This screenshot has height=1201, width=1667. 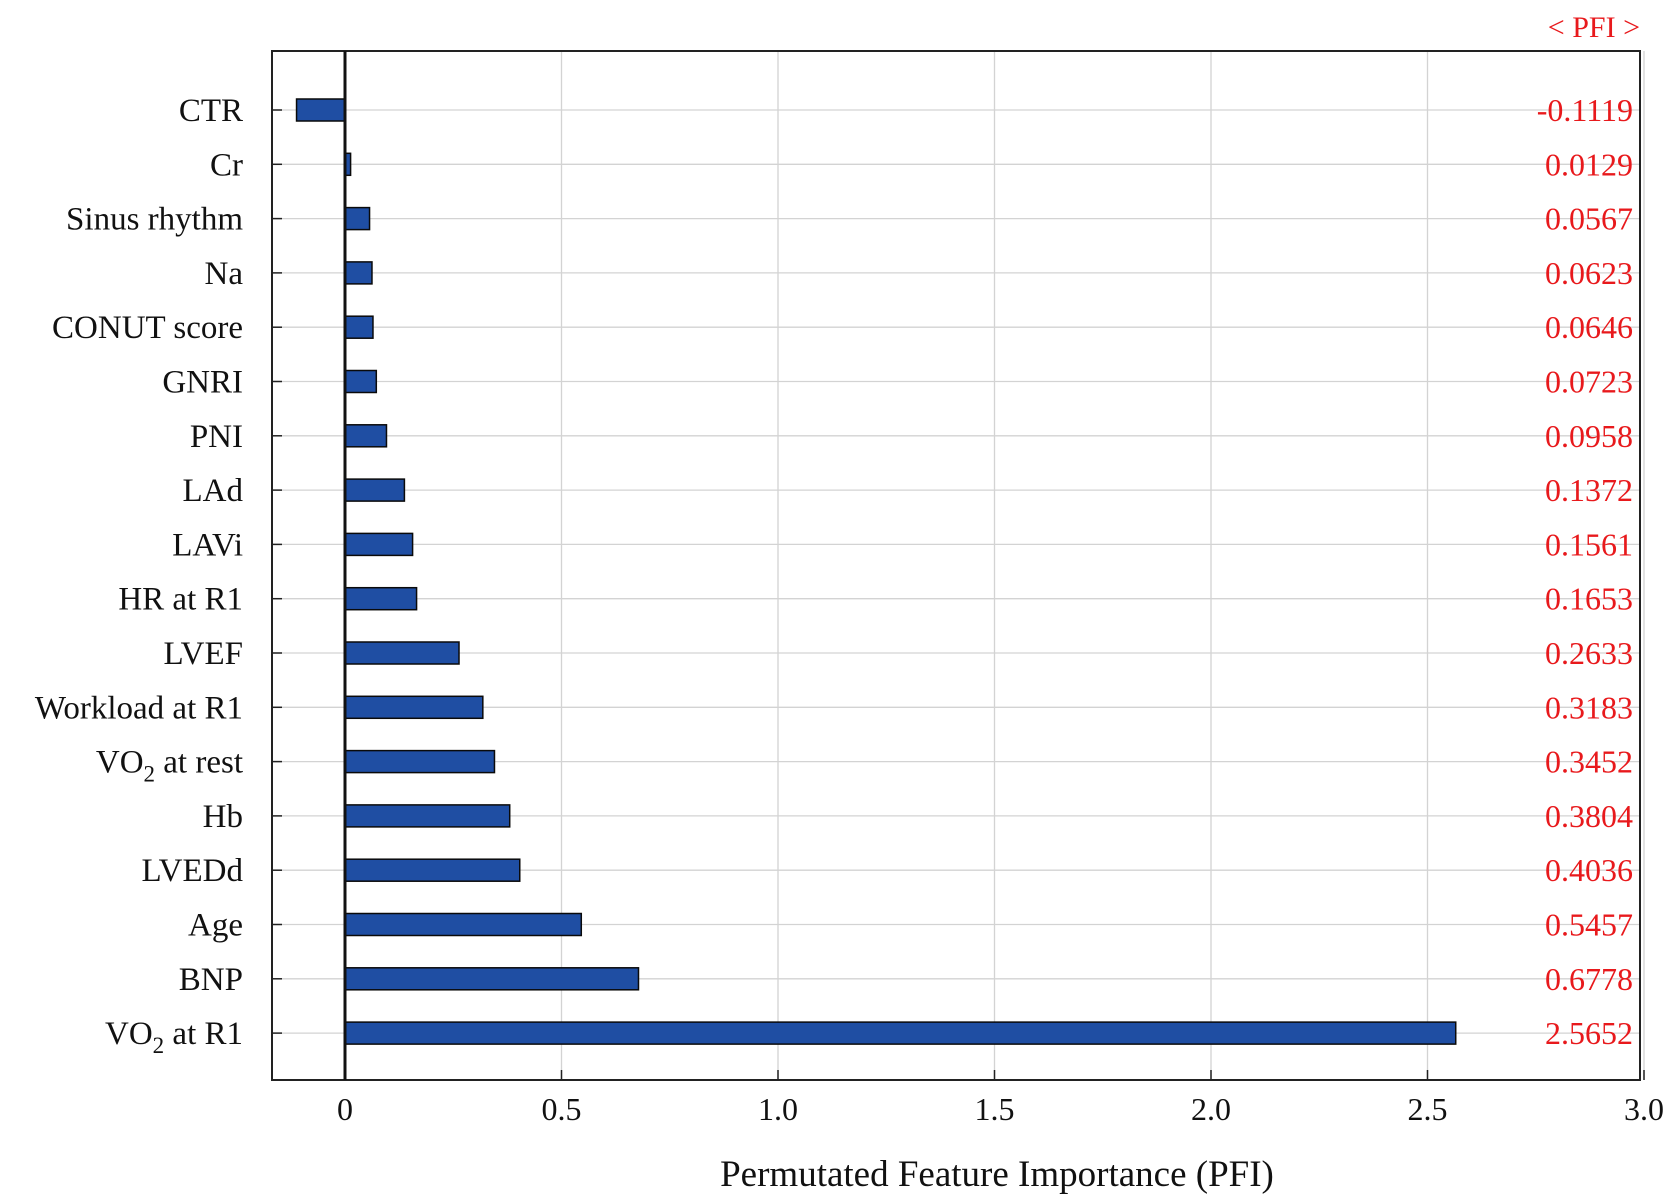 What do you see at coordinates (1589, 490) in the screenshot?
I see `value-label: 0.1372` at bounding box center [1589, 490].